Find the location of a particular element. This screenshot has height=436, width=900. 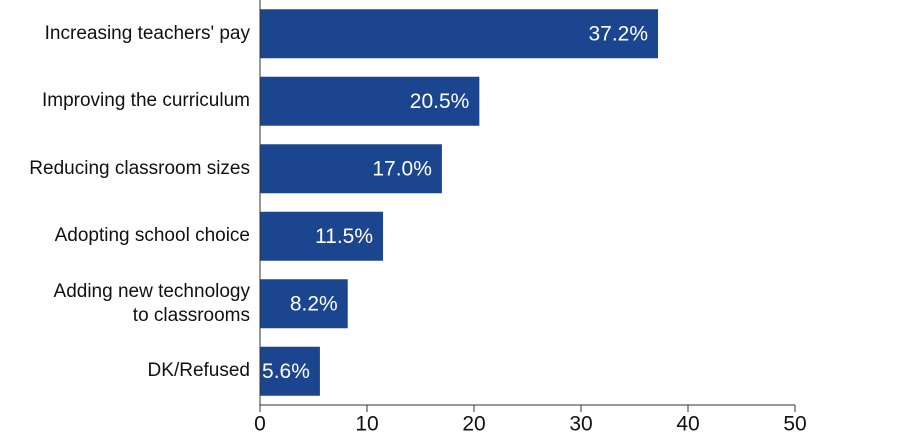

category-label: Adopting school choice is located at coordinates (152, 236).